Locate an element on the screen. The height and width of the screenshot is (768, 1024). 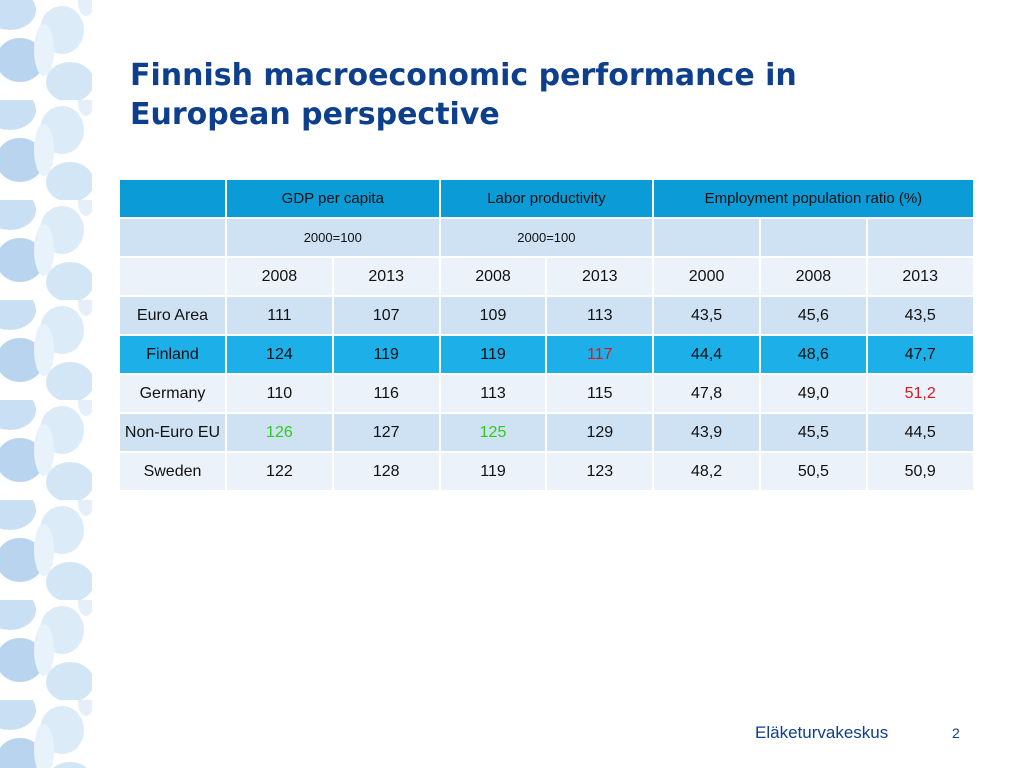
value-cell: 123 is located at coordinates (600, 471).